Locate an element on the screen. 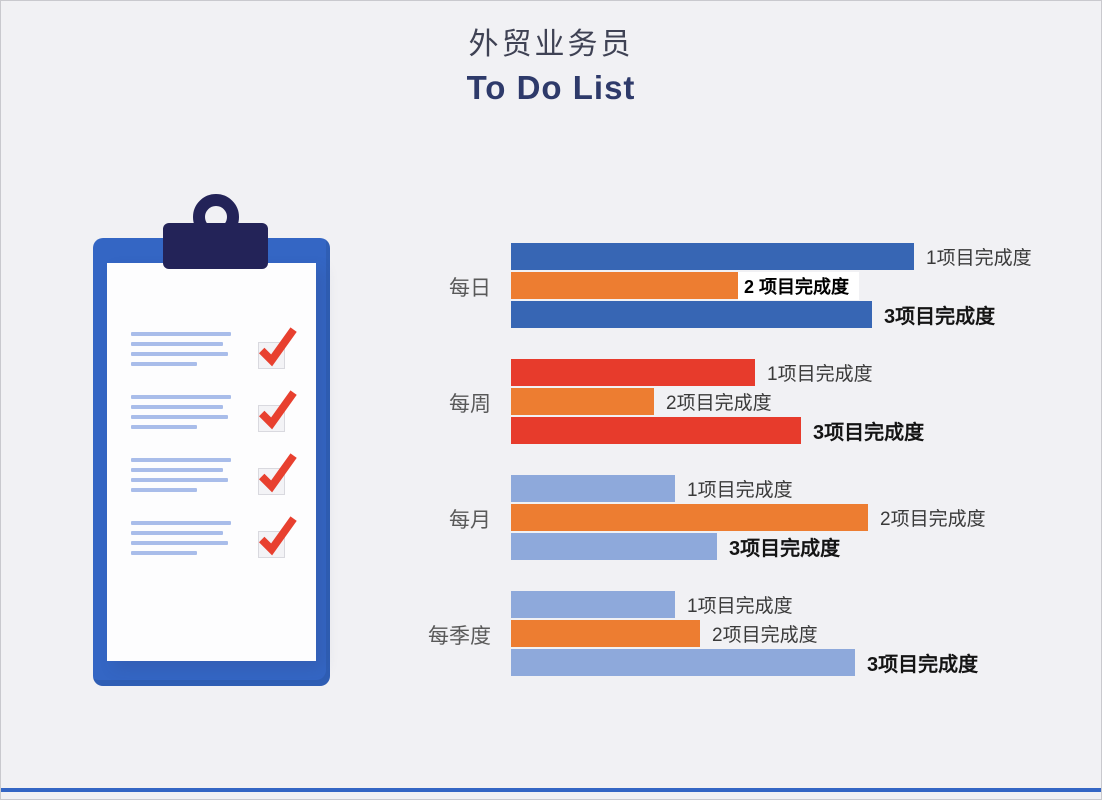 This screenshot has width=1102, height=800. clipboard-illustration is located at coordinates (213, 440).